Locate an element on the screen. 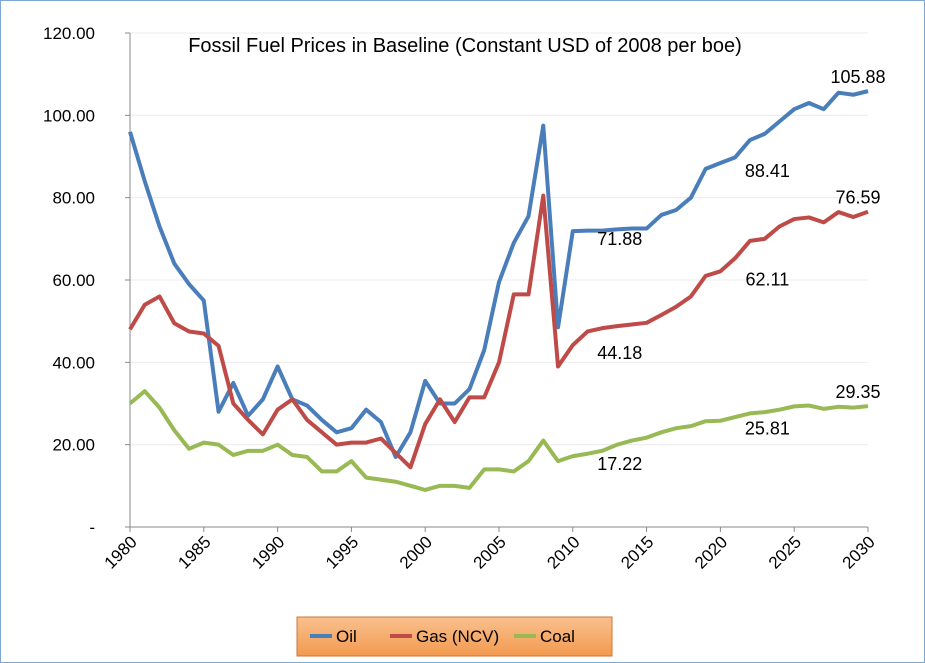  data-label: 44.18 is located at coordinates (619, 353).